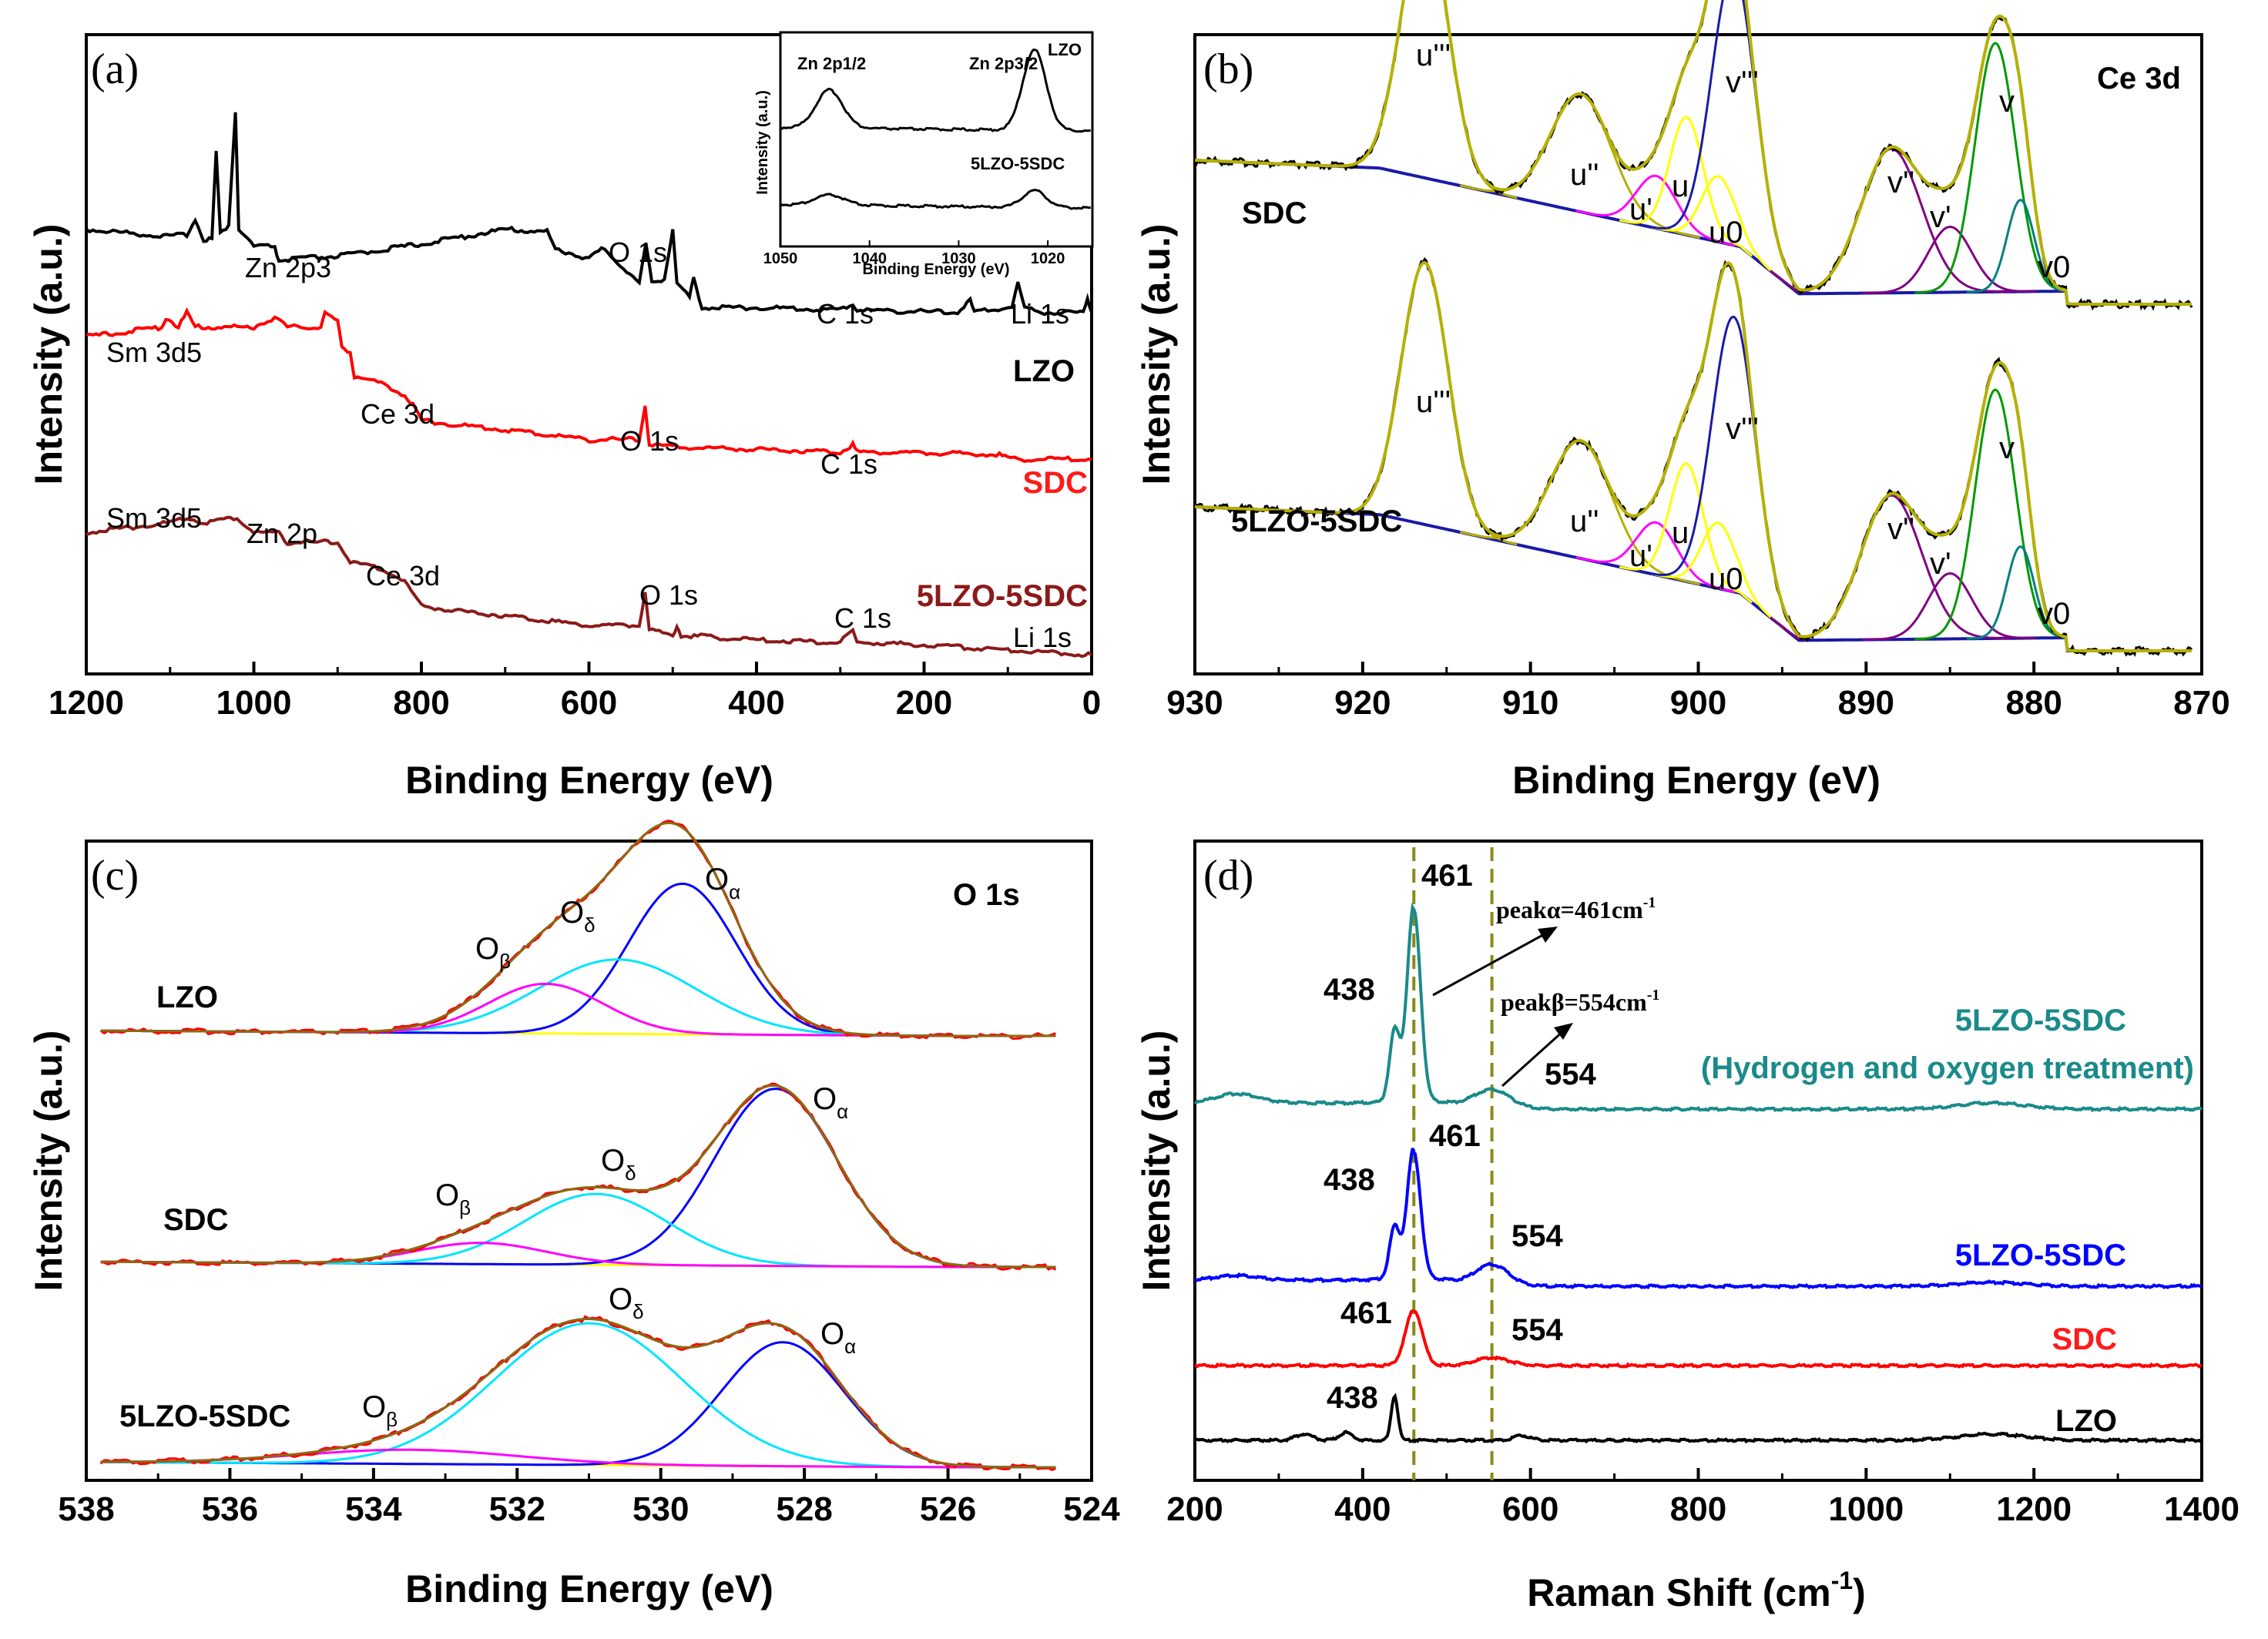 The image size is (2268, 1639). Describe the element at coordinates (1091, 1509) in the screenshot. I see `panel-c-x-tick-label: 524` at that location.